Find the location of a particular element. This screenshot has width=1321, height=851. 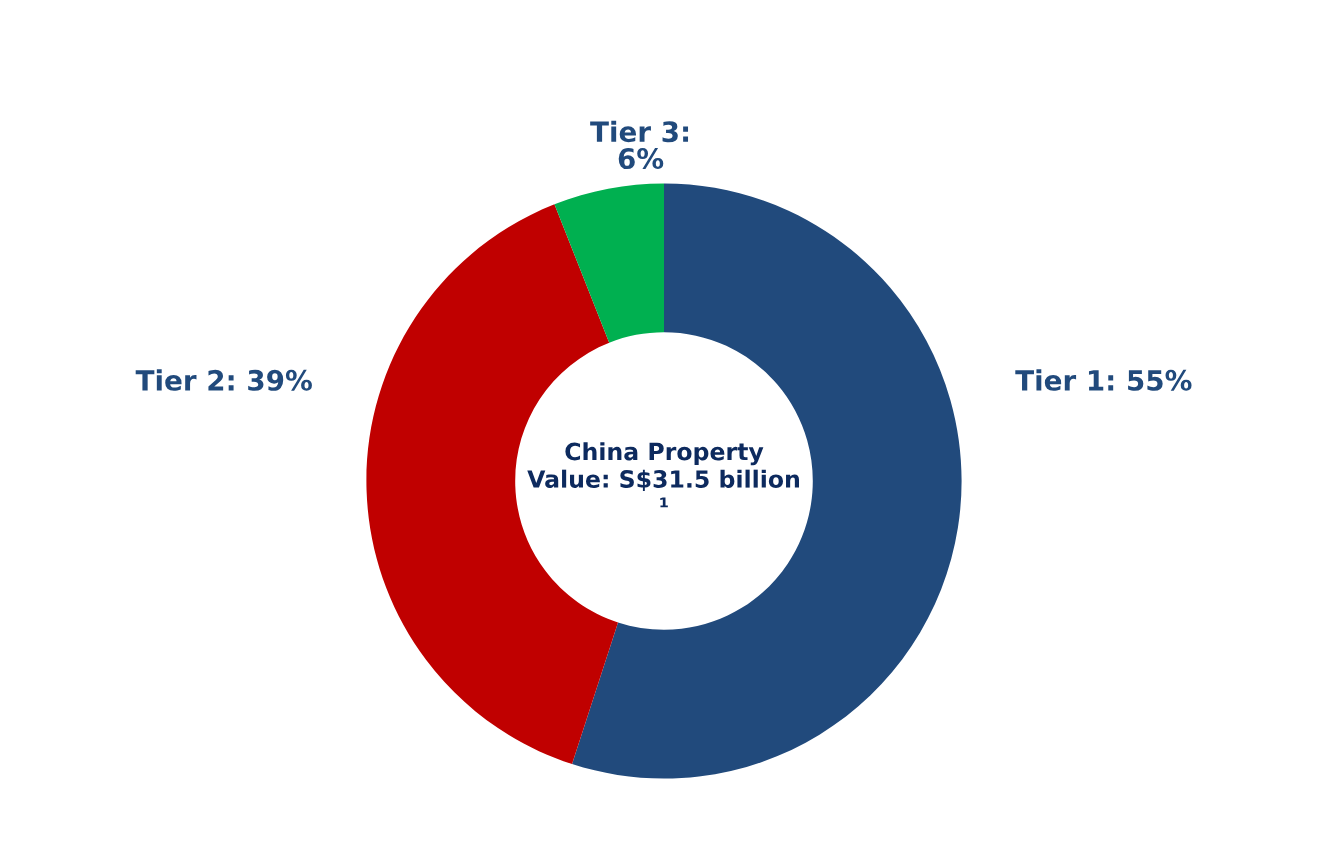

donut-slice is located at coordinates (609, 263).